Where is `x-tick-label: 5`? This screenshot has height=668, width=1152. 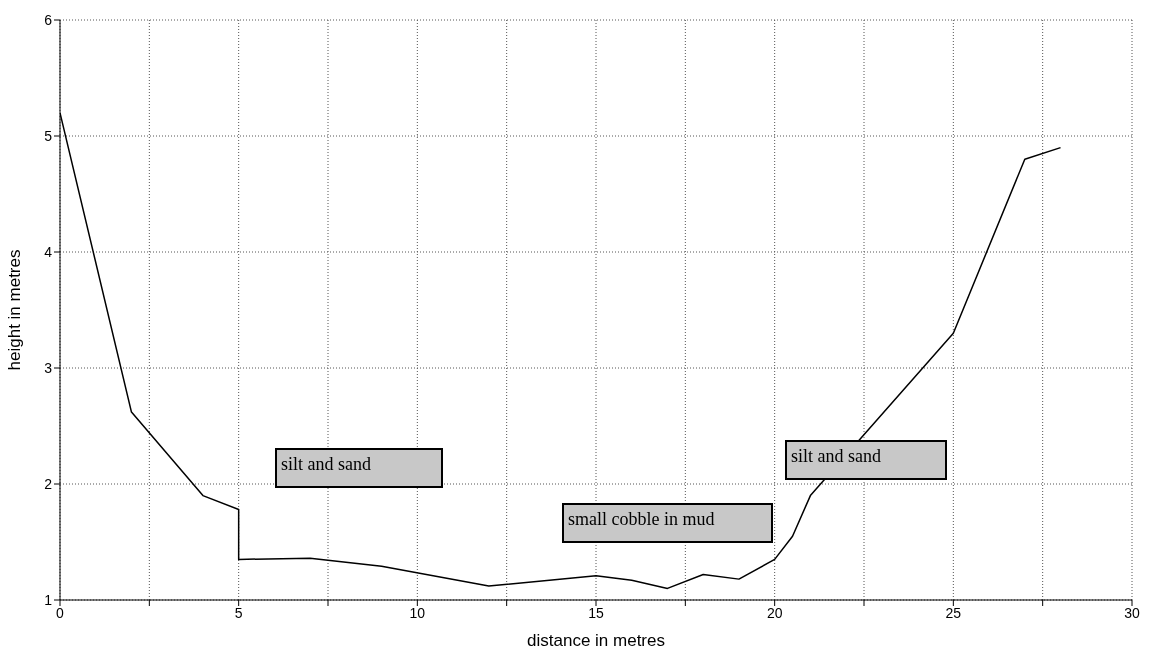 x-tick-label: 5 is located at coordinates (238, 612).